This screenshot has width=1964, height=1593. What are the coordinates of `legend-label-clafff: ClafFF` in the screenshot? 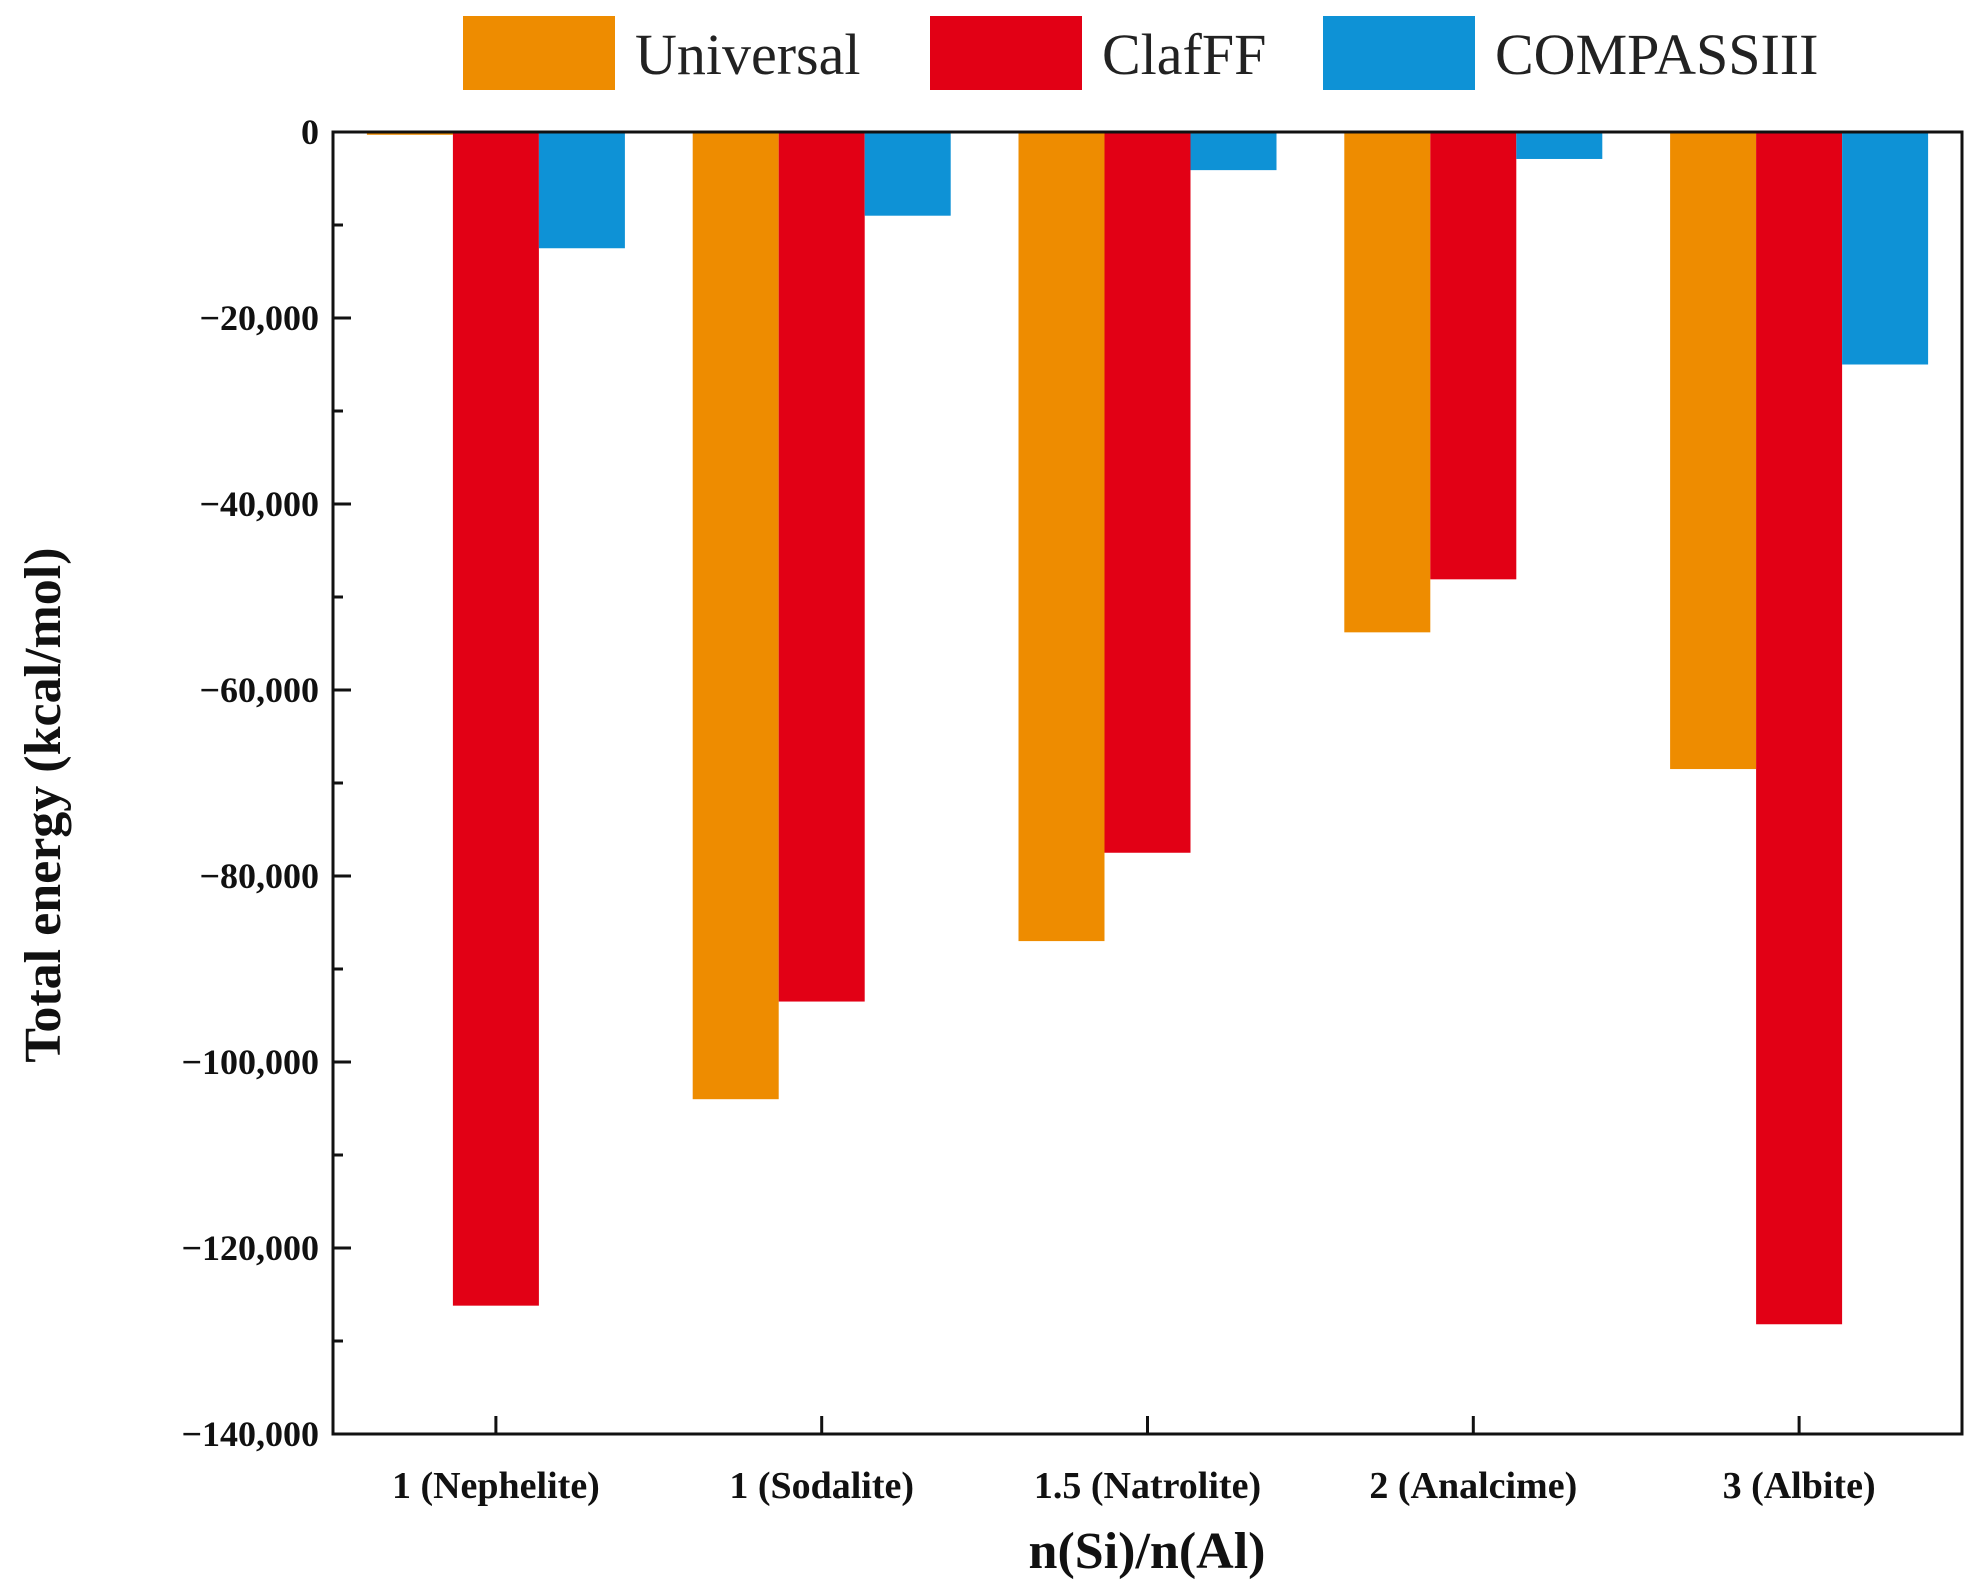 It's located at (1184, 54).